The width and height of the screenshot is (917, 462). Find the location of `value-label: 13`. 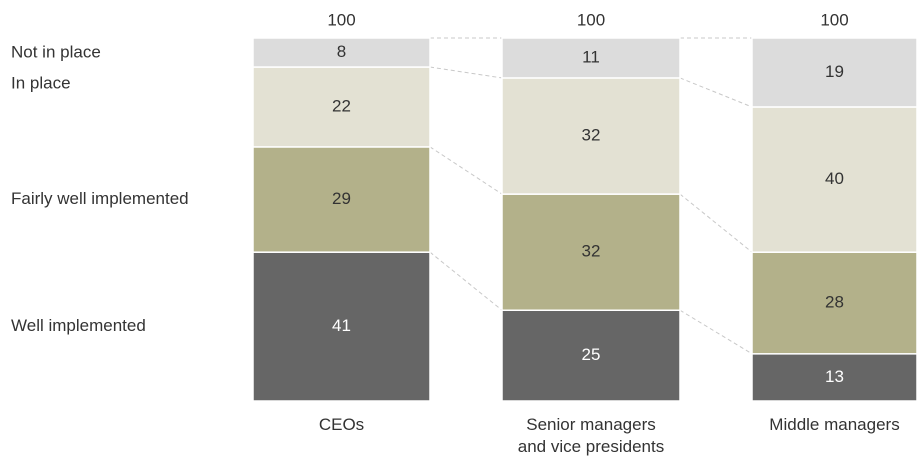

value-label: 13 is located at coordinates (834, 376).